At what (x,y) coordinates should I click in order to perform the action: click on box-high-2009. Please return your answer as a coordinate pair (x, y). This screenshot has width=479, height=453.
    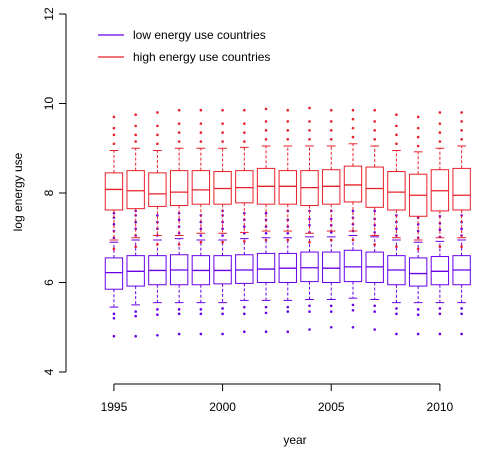
    Looking at the image, I should click on (418, 183).